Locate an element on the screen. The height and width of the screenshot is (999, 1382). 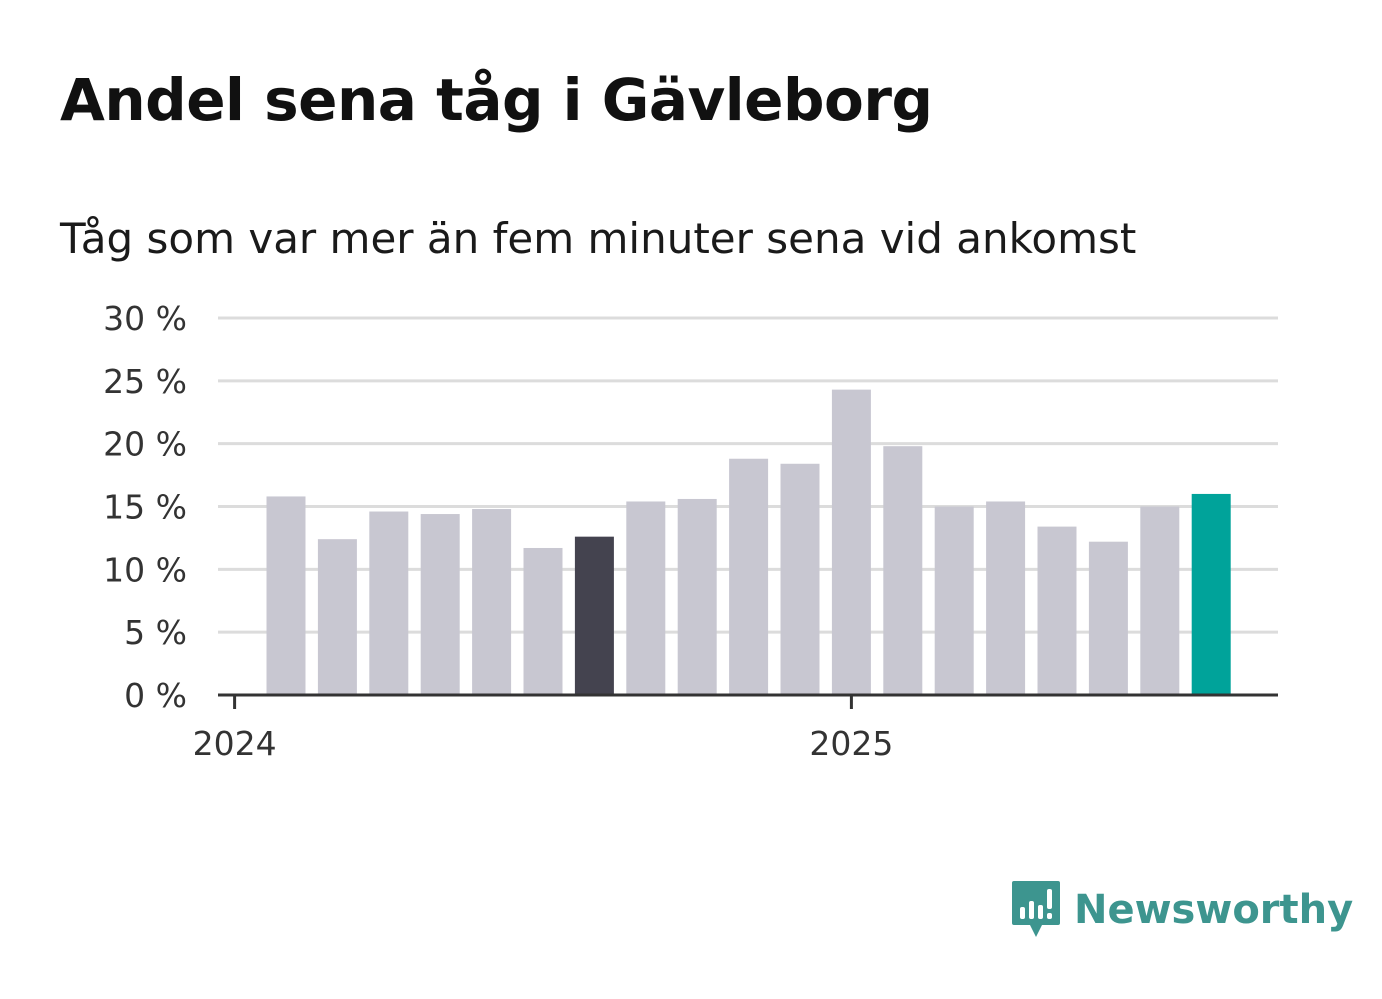
newsworthy-logo-icon is located at coordinates (1036, 909).